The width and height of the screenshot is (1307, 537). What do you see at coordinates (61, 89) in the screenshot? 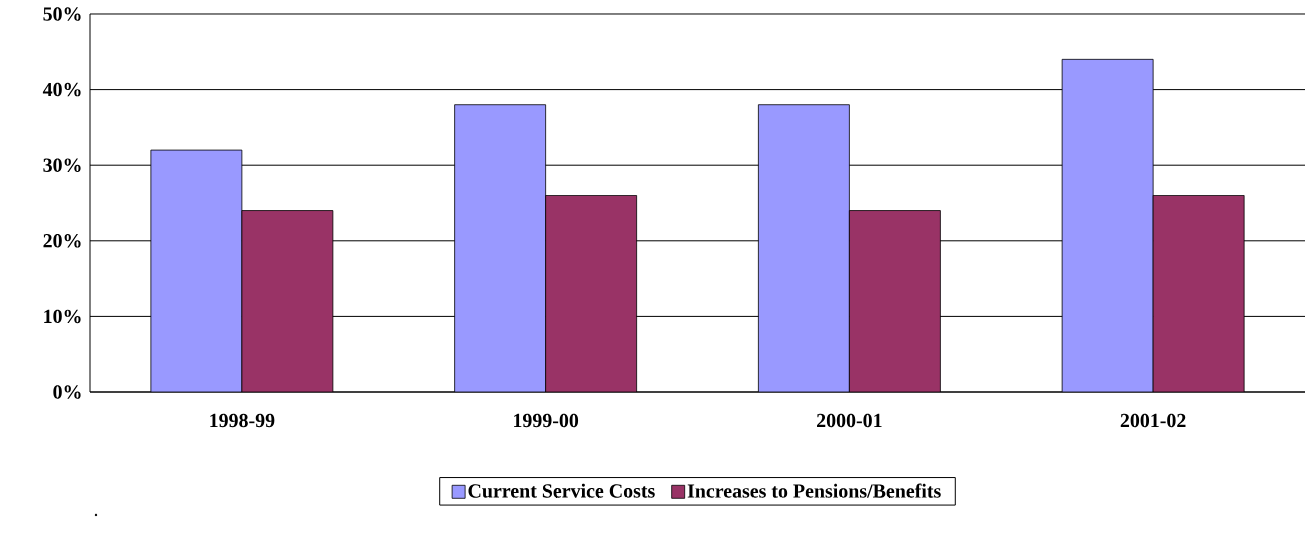
I see `y-tick-label: 40%` at bounding box center [61, 89].